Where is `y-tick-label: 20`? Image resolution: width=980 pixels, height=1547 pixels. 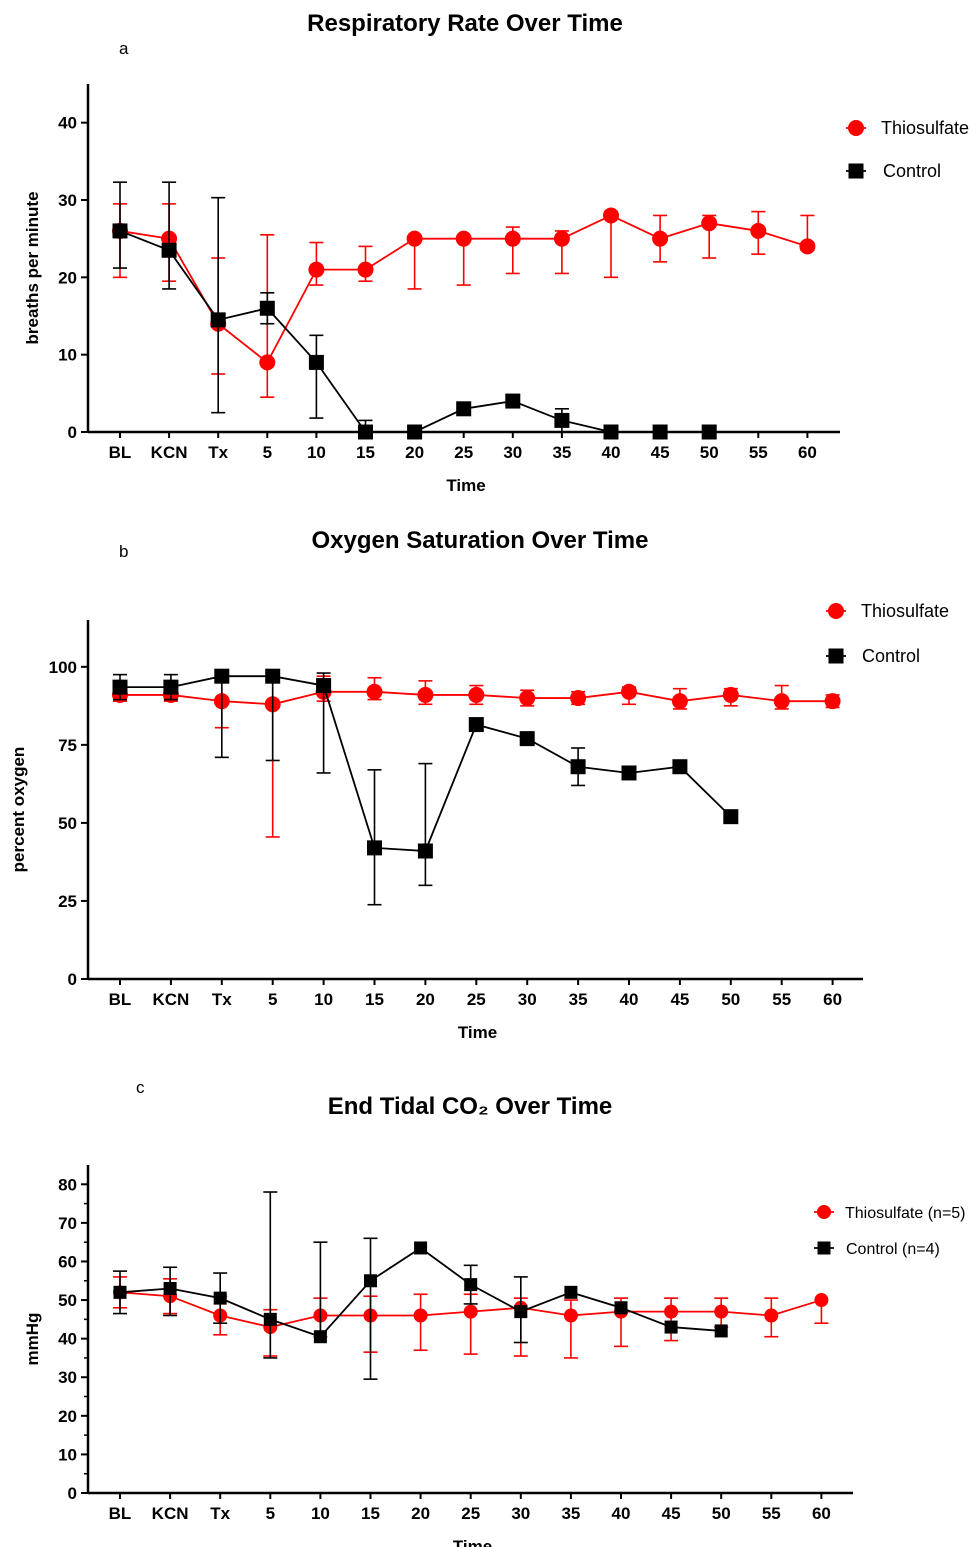 y-tick-label: 20 is located at coordinates (67, 1416).